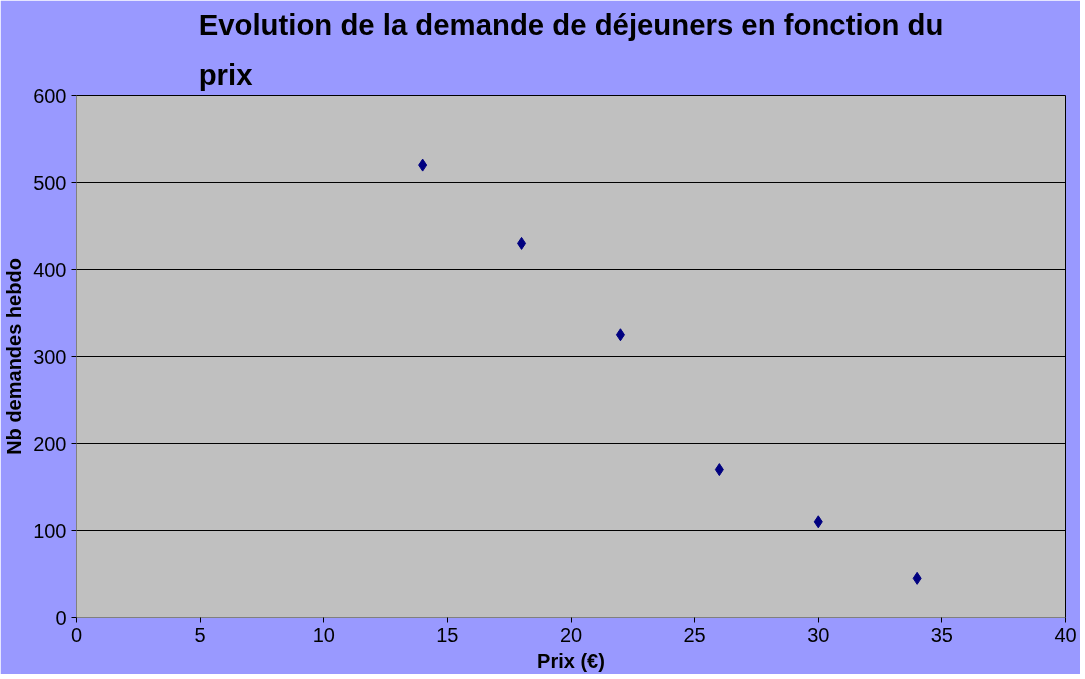 The width and height of the screenshot is (1085, 679). Describe the element at coordinates (694, 634) in the screenshot. I see `x-tick-label: 25` at that location.